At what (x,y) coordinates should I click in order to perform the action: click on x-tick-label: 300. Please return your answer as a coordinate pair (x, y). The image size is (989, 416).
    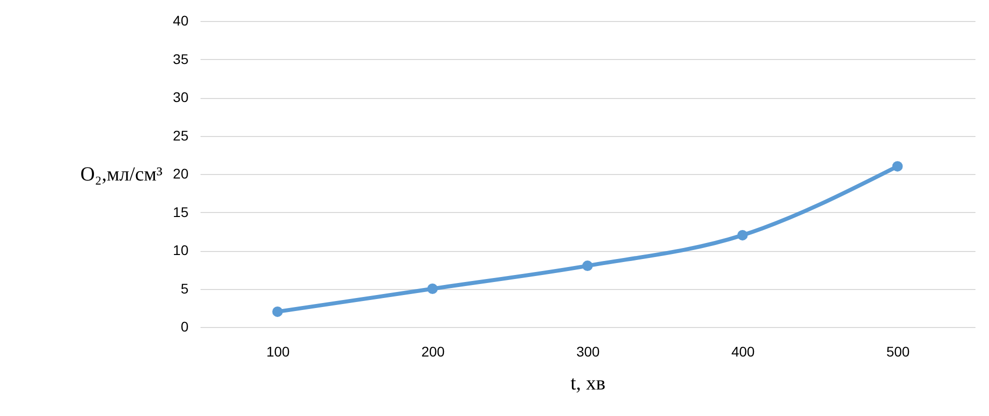
    Looking at the image, I should click on (588, 352).